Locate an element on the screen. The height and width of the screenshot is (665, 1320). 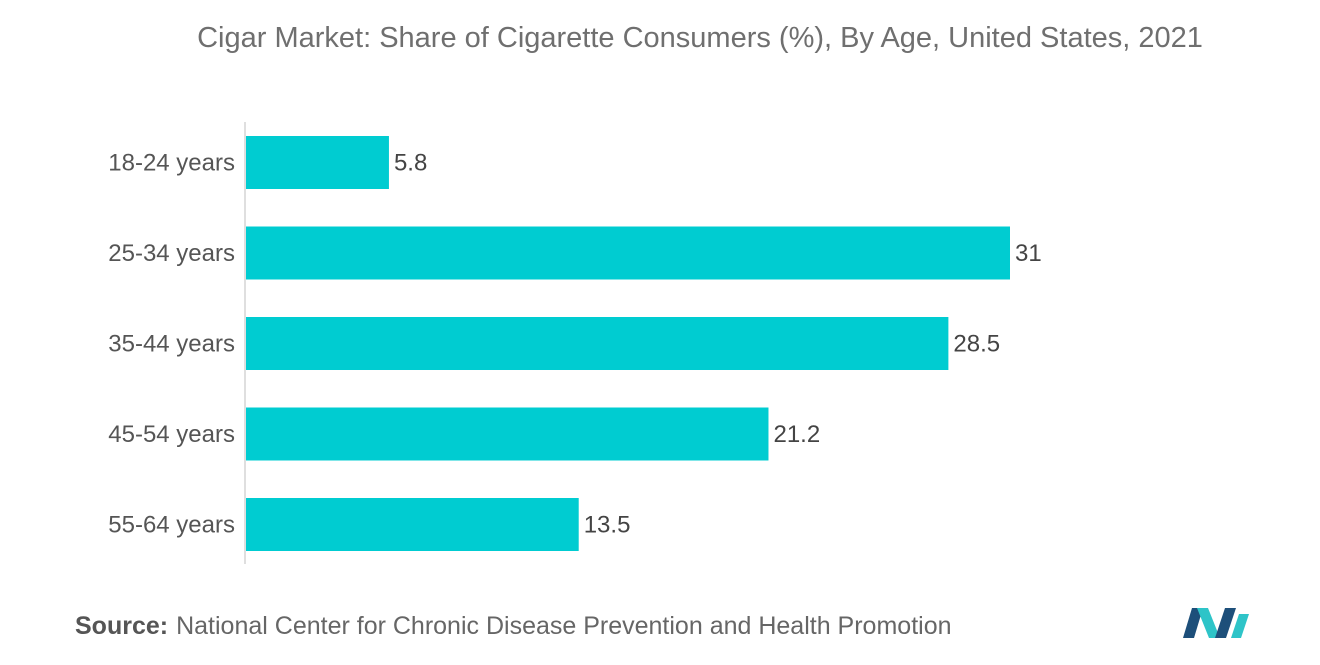
category-label: 18-24 years is located at coordinates (171, 163).